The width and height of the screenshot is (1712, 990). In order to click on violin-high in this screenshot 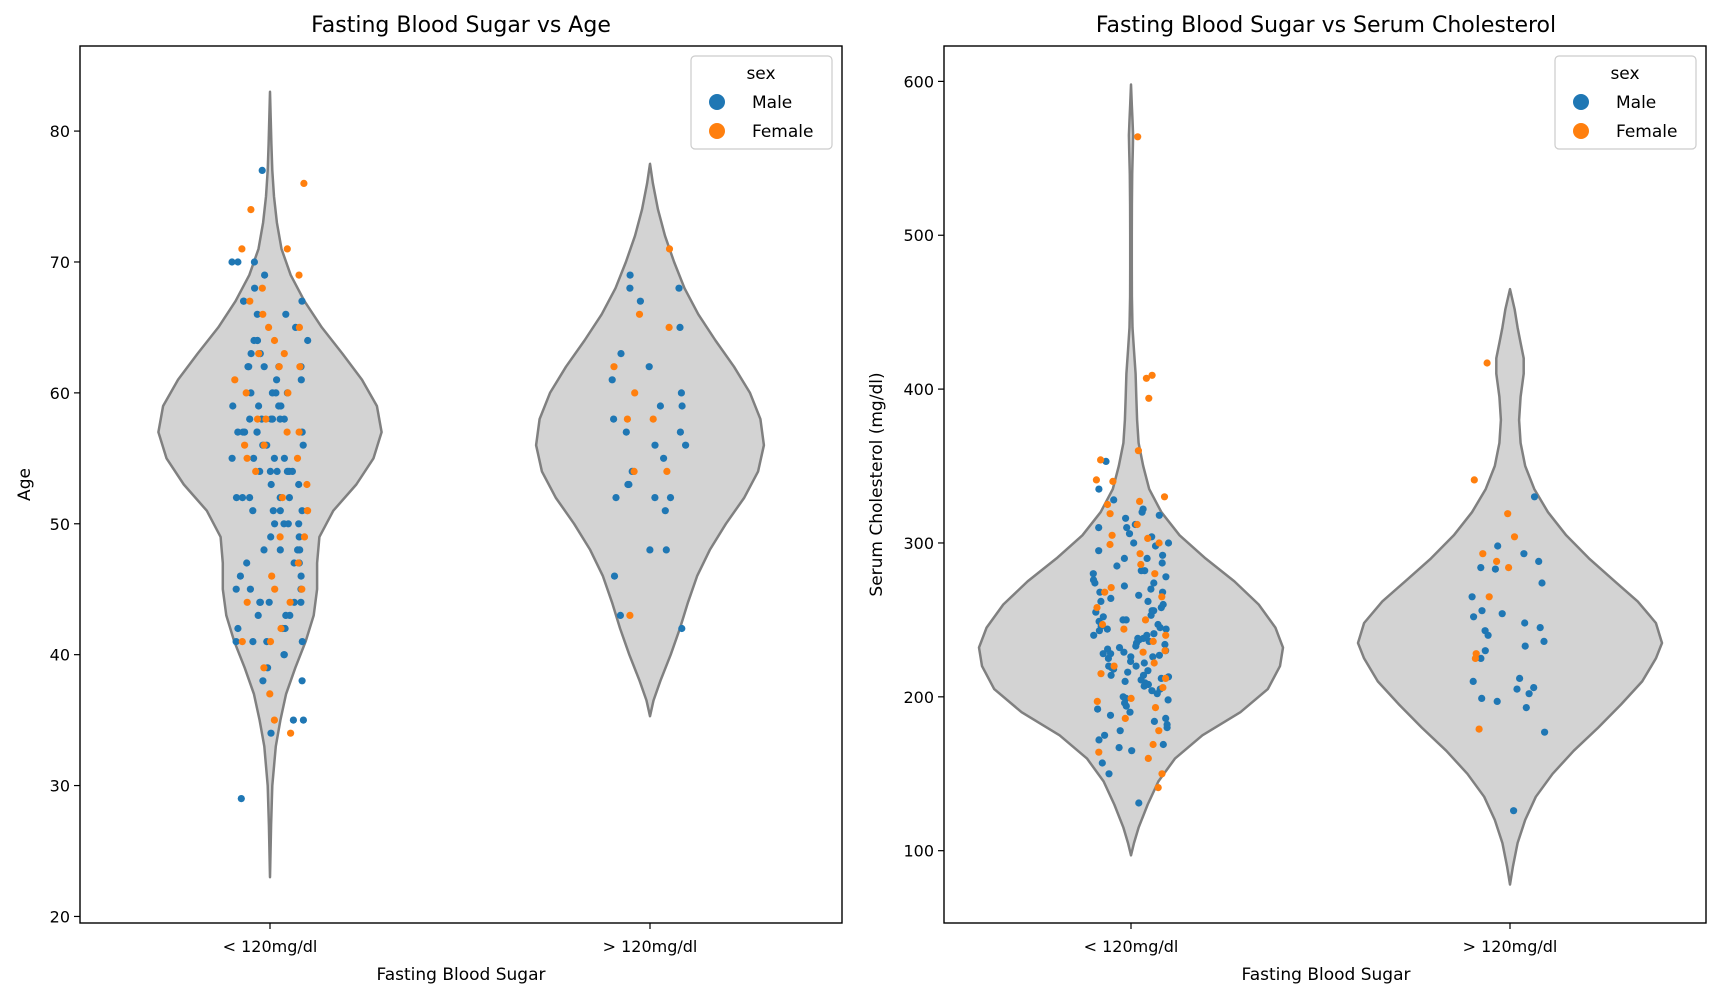, I will do `click(650, 440)`.